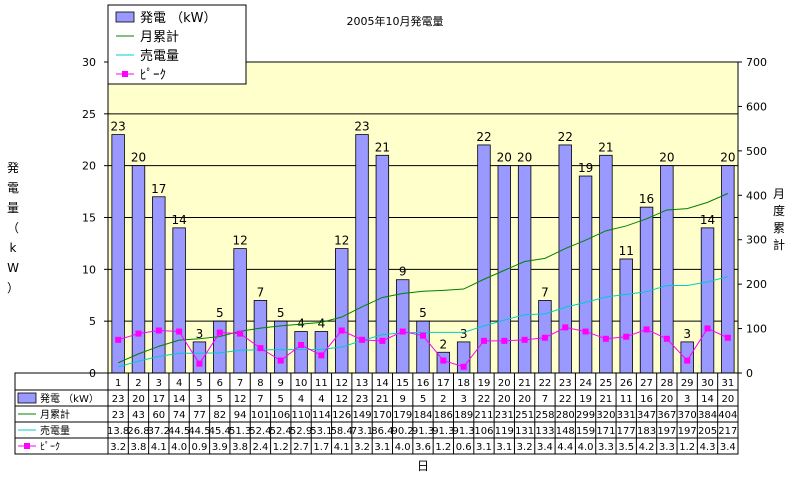 This screenshot has height=477, width=789. Describe the element at coordinates (544, 431) in the screenshot. I see `table-cell: 133` at that location.